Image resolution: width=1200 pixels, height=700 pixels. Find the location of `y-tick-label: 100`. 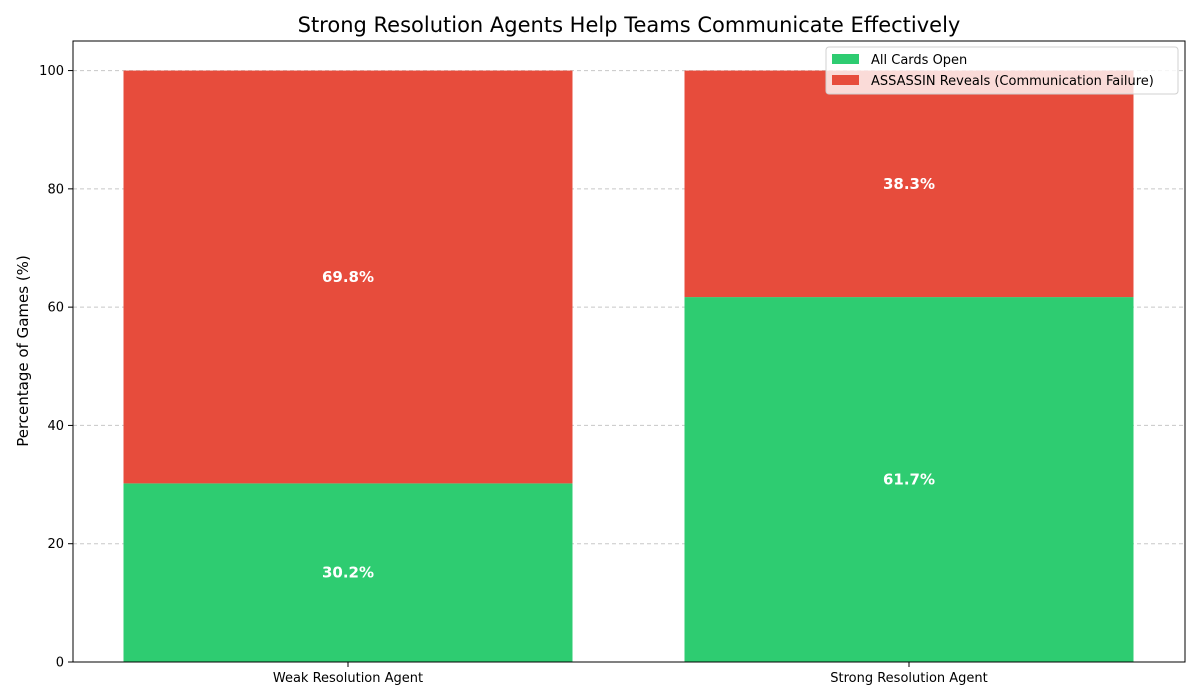

y-tick-label: 100 is located at coordinates (51, 71).